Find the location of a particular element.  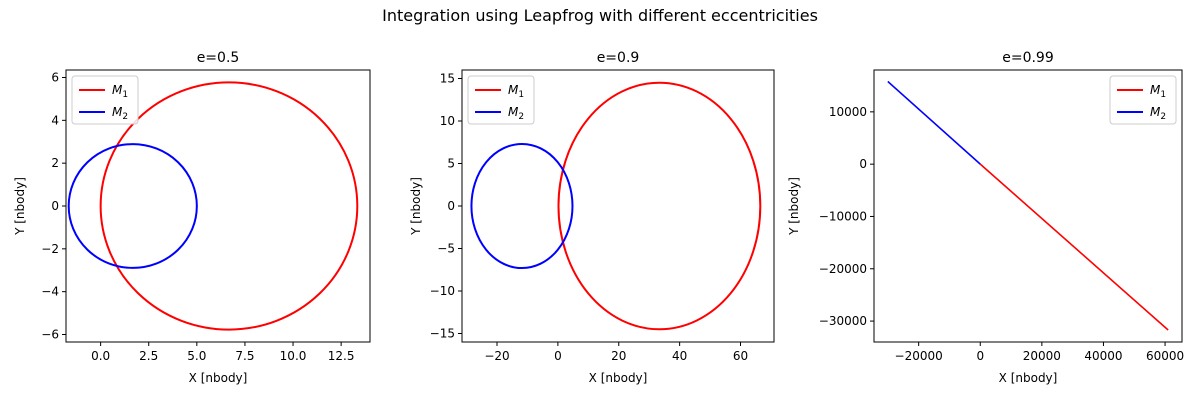

y-tick-label: −10 is located at coordinates (442, 291).